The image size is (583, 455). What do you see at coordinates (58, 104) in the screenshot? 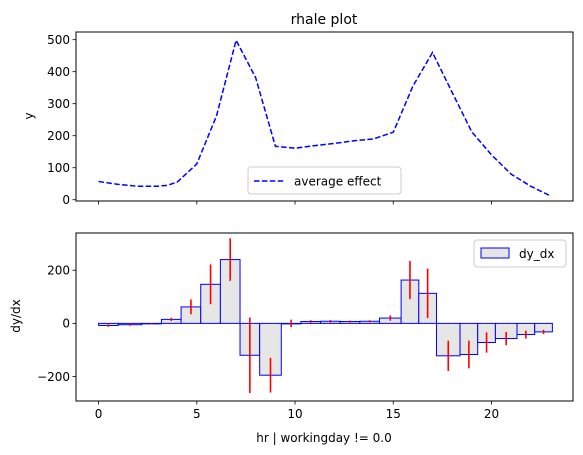
I see `top-y-tick-label: 300` at bounding box center [58, 104].